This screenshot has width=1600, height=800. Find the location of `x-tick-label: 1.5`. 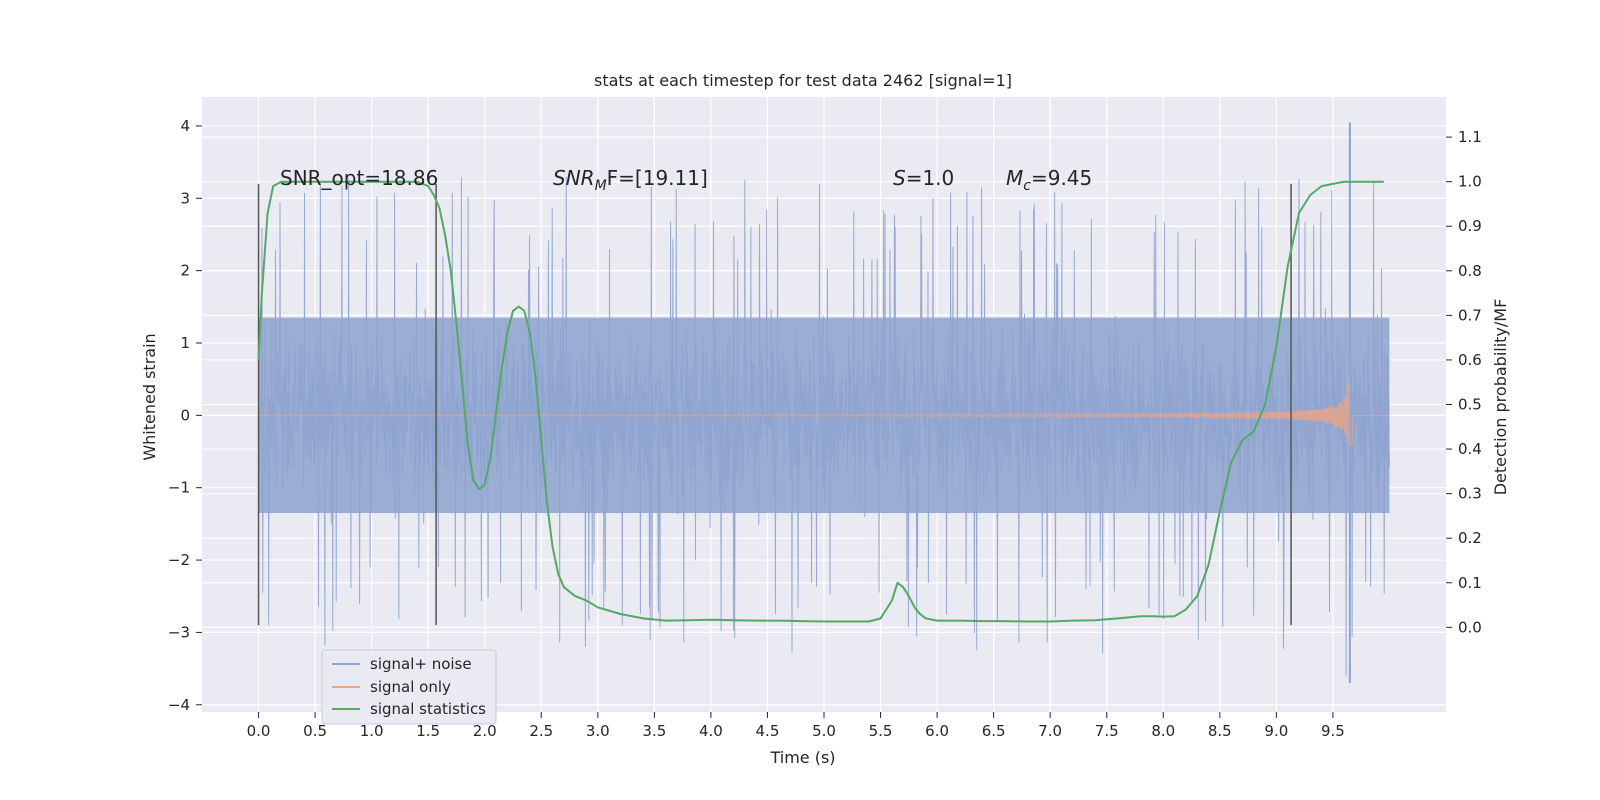

x-tick-label: 1.5 is located at coordinates (428, 731).